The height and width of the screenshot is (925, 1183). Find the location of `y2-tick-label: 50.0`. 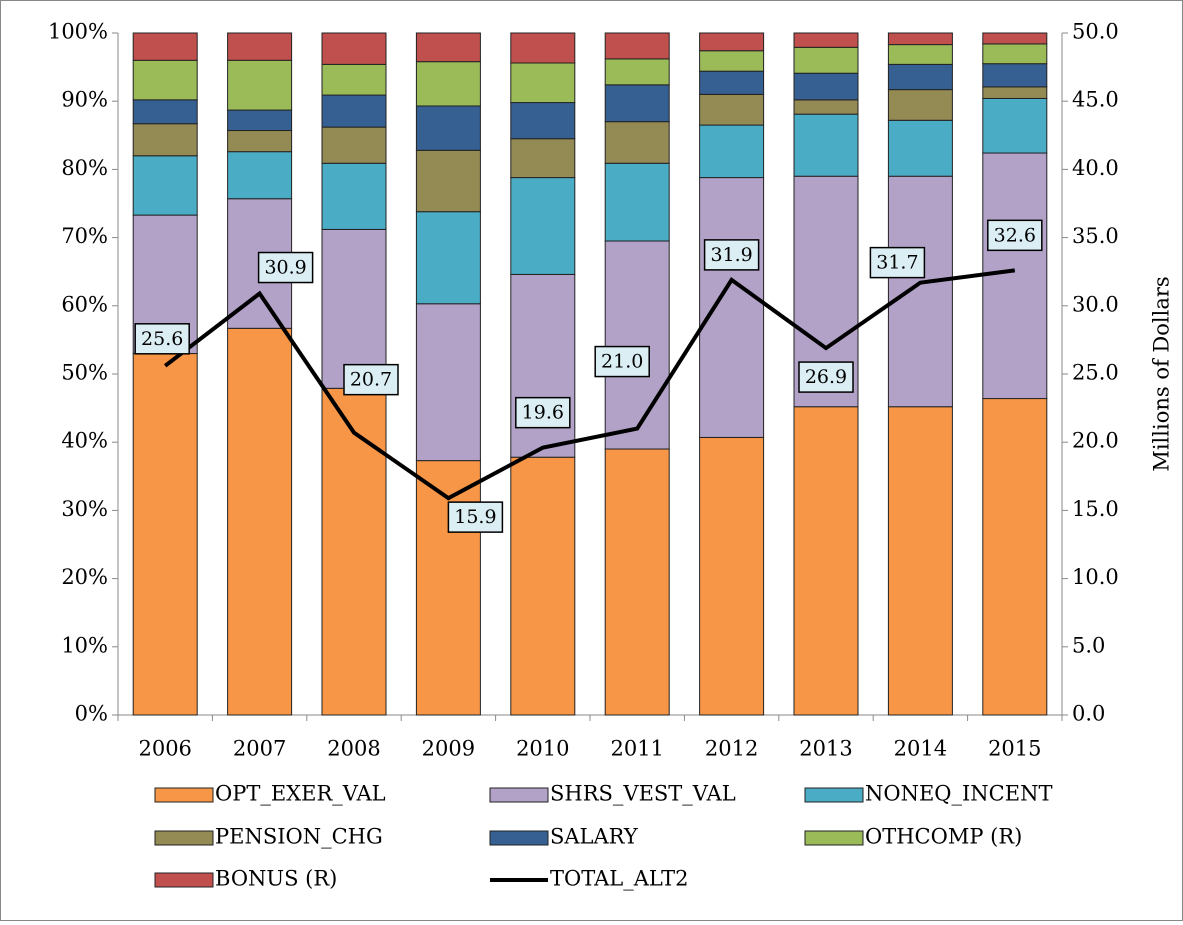

y2-tick-label: 50.0 is located at coordinates (1095, 32).